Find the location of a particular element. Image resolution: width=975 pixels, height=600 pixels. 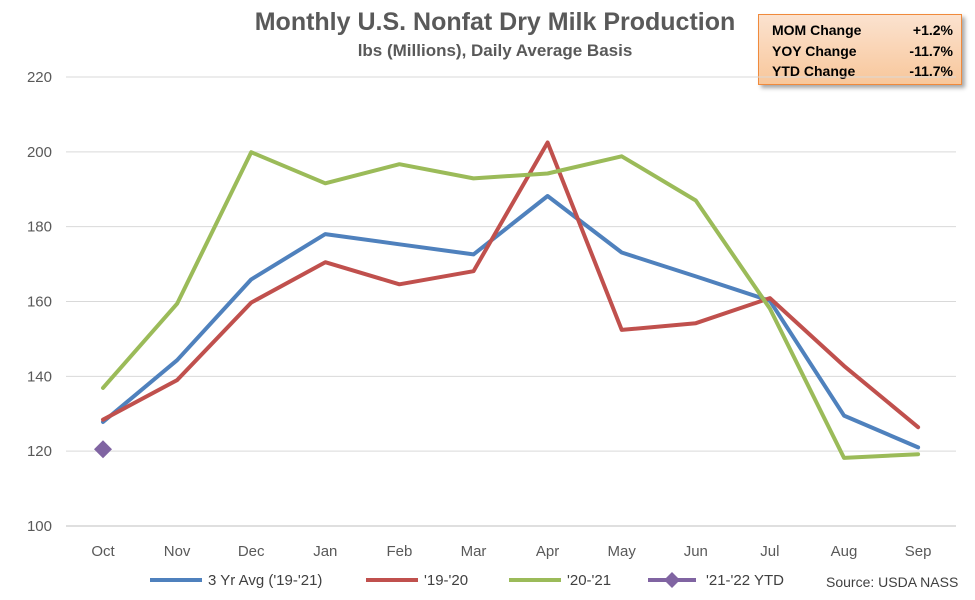

x-tick-label: Mar is located at coordinates (474, 551).